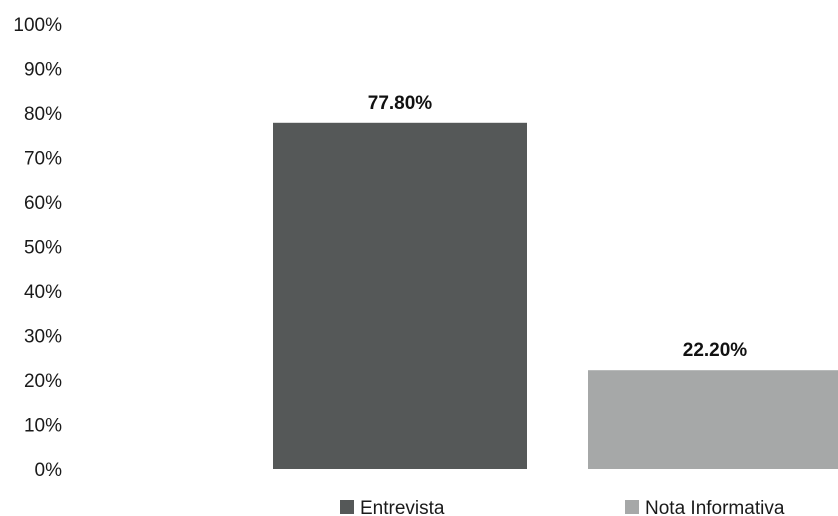 The image size is (838, 516). Describe the element at coordinates (402, 507) in the screenshot. I see `legend-label: Entrevista` at that location.